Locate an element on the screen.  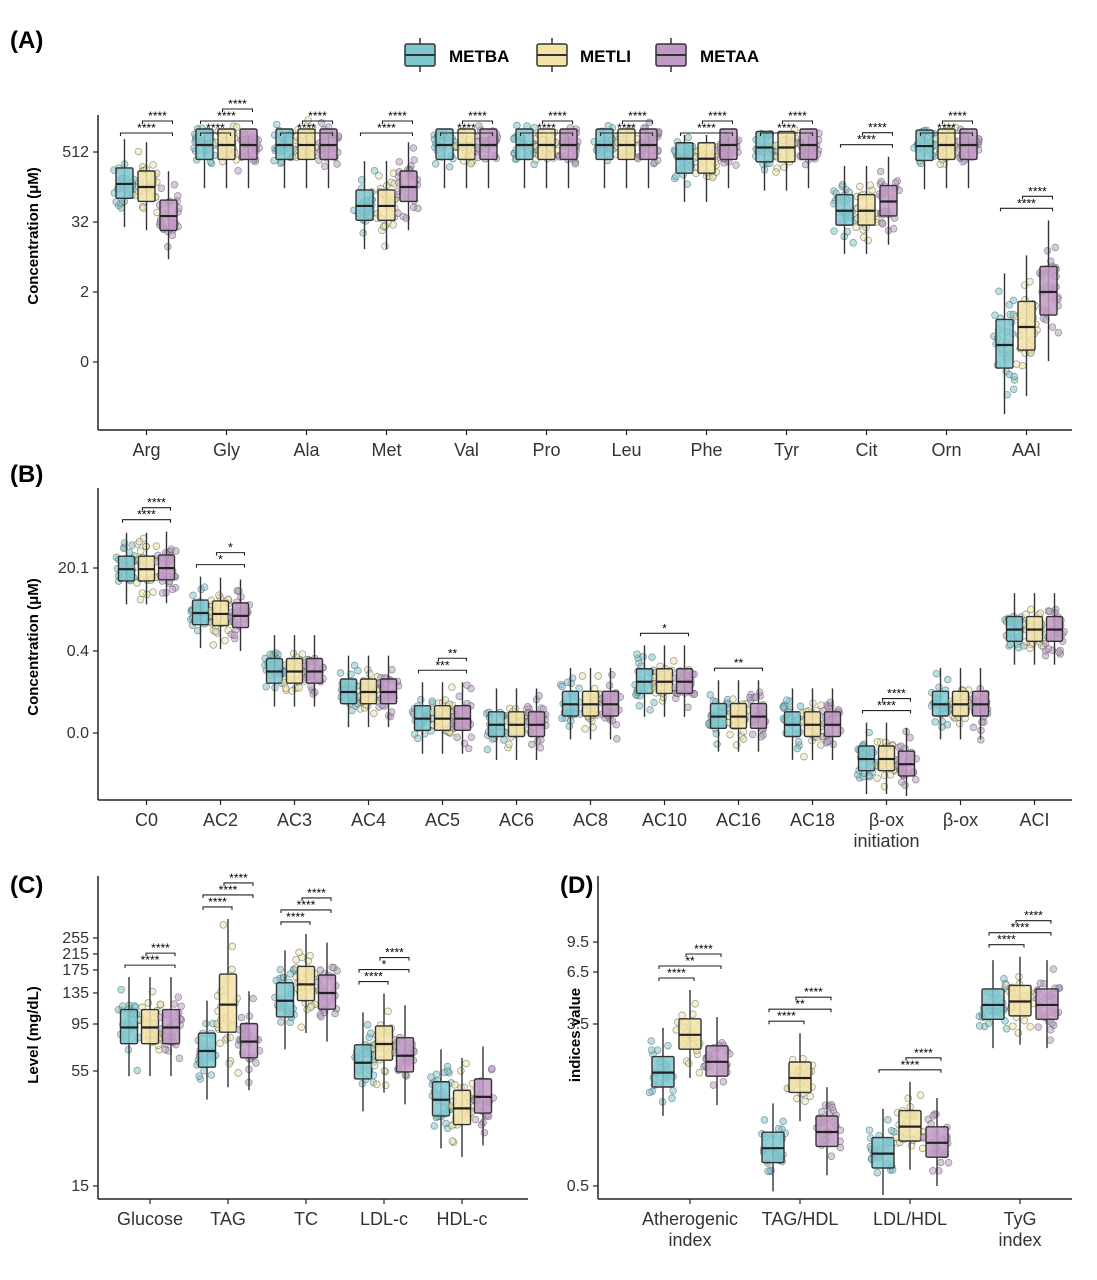
category-group-ldl-c: LDL-c ********* is located at coordinates (384, 1087).